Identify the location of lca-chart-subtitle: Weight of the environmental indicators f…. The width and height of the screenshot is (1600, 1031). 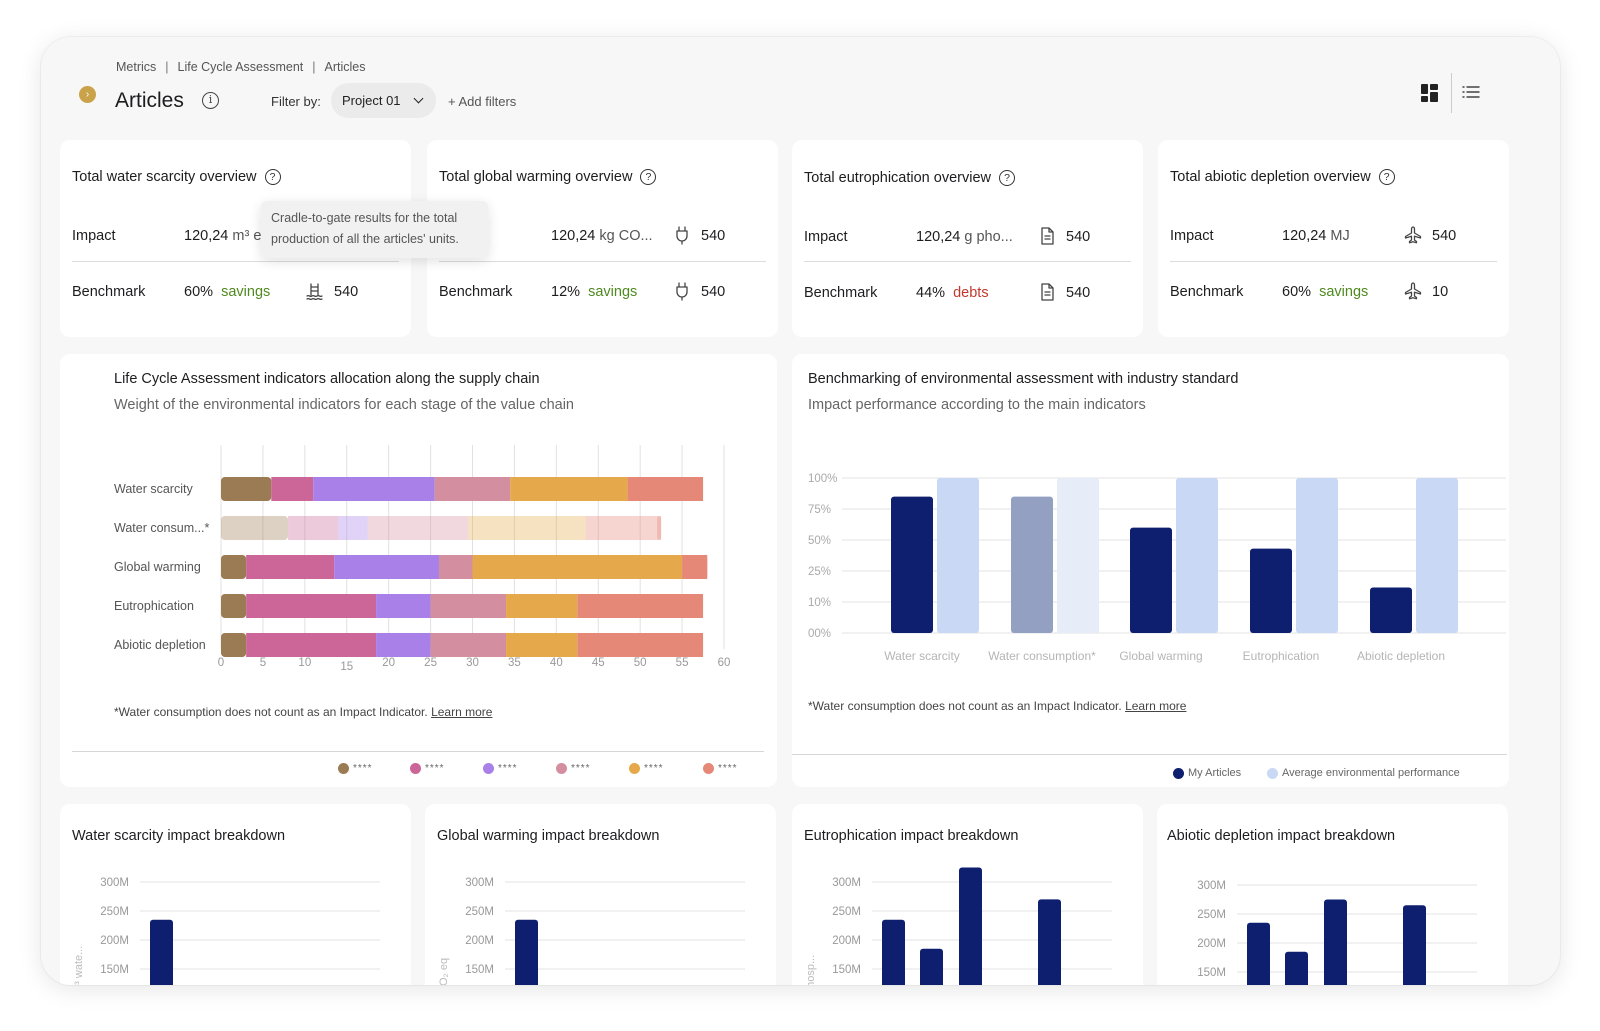
(344, 405).